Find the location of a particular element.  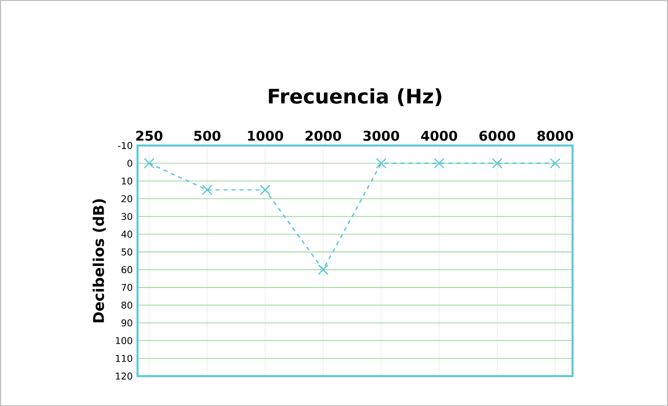

y-tick-label: 100 is located at coordinates (124, 340).